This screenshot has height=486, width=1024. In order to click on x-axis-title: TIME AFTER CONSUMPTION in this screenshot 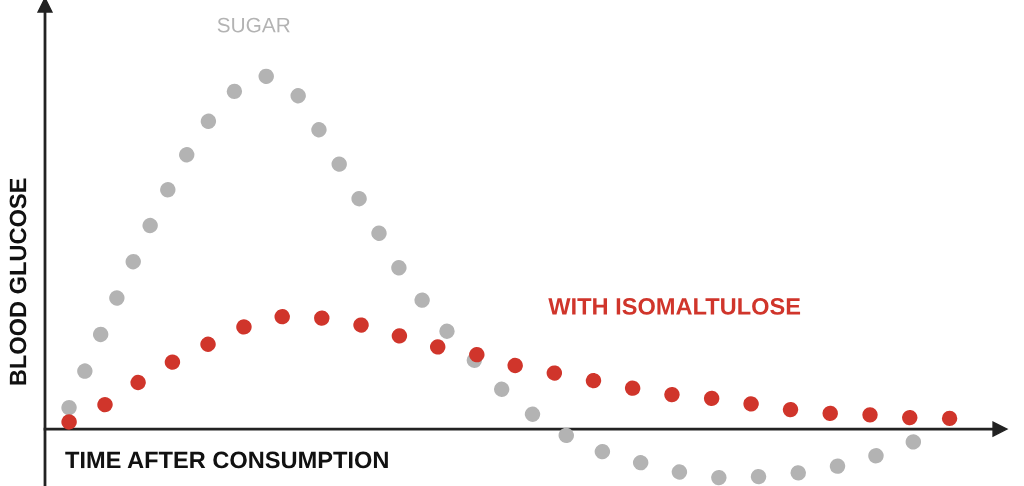, I will do `click(226, 460)`.